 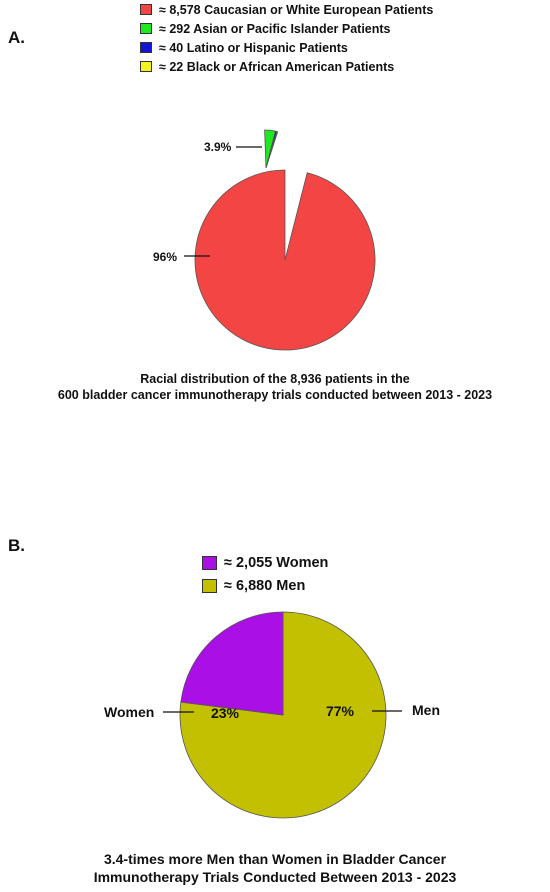 What do you see at coordinates (277, 67) in the screenshot?
I see `legend-label: ≈ 22 Black or African American Patients` at bounding box center [277, 67].